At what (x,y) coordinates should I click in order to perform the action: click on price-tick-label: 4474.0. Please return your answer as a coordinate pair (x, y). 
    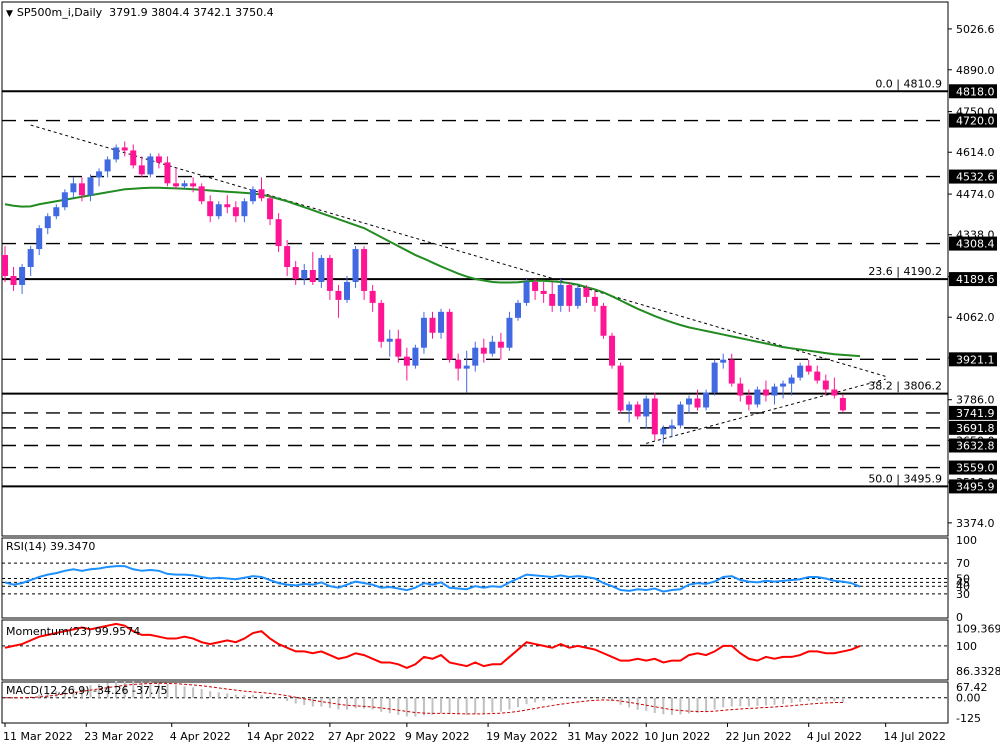
    Looking at the image, I should click on (975, 194).